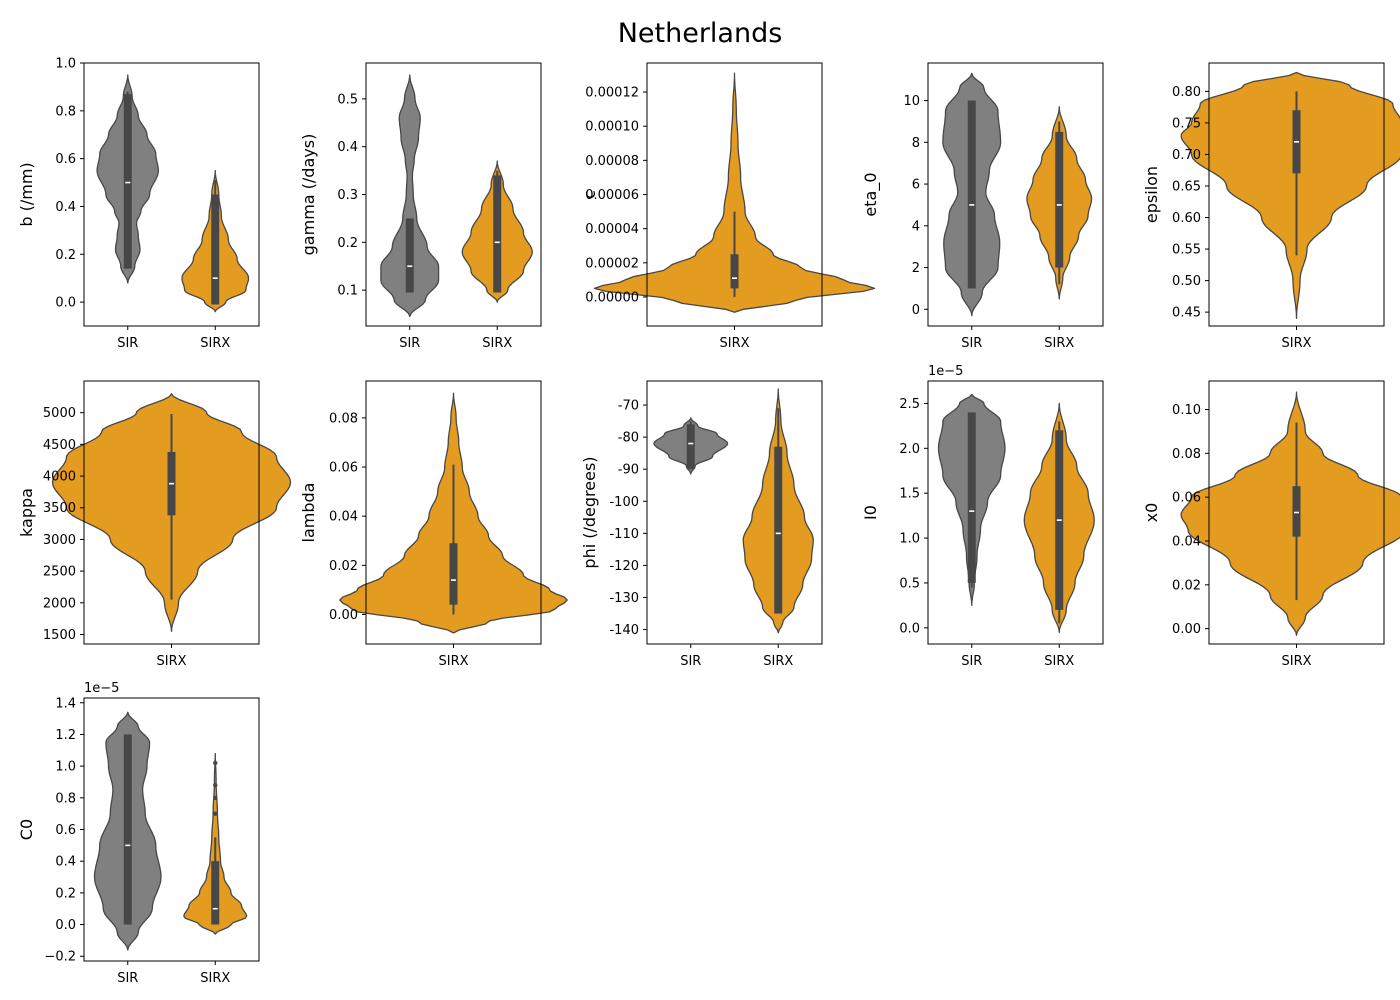 This screenshot has height=1000, width=1400. I want to click on y-tick-label: -120, so click(624, 566).